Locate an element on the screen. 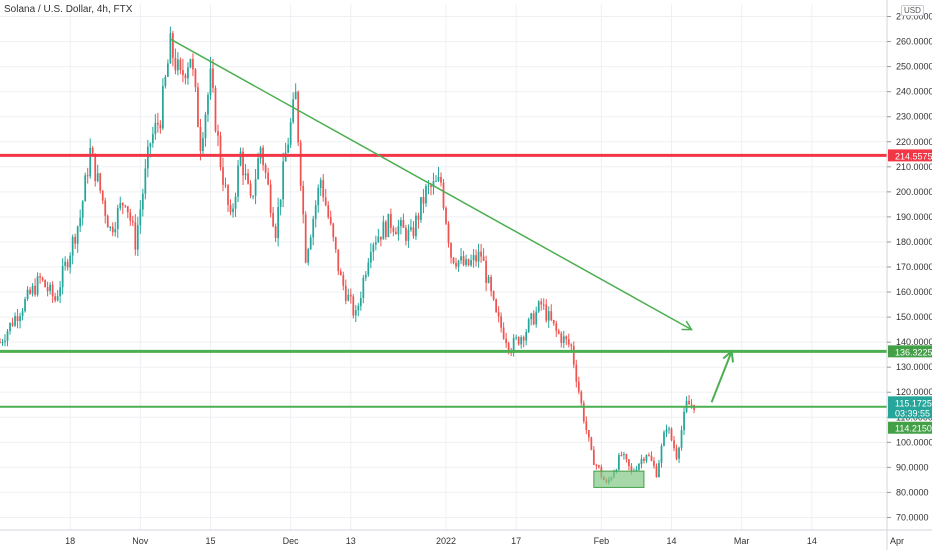  current-price-tag-text: 115.1725 is located at coordinates (913, 403).